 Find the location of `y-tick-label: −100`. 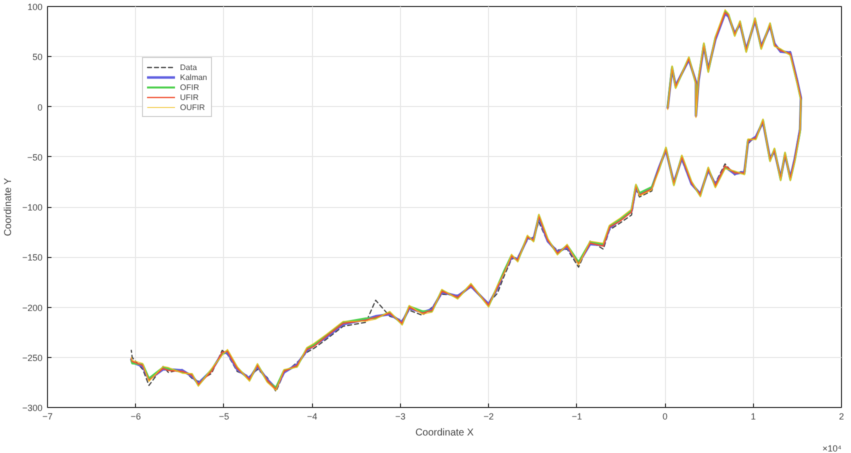

y-tick-label: −100 is located at coordinates (32, 207).